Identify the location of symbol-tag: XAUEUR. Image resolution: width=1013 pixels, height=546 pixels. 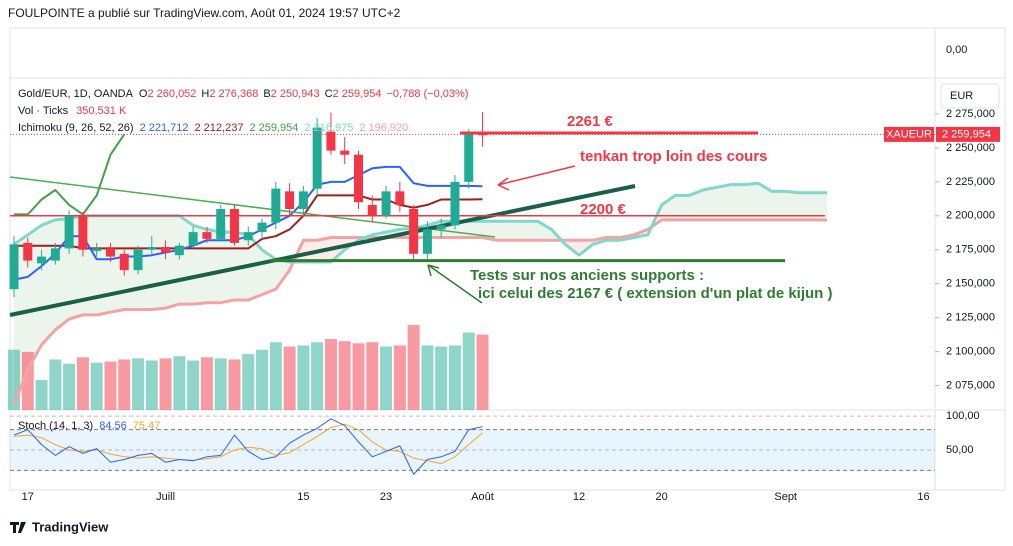
(909, 134).